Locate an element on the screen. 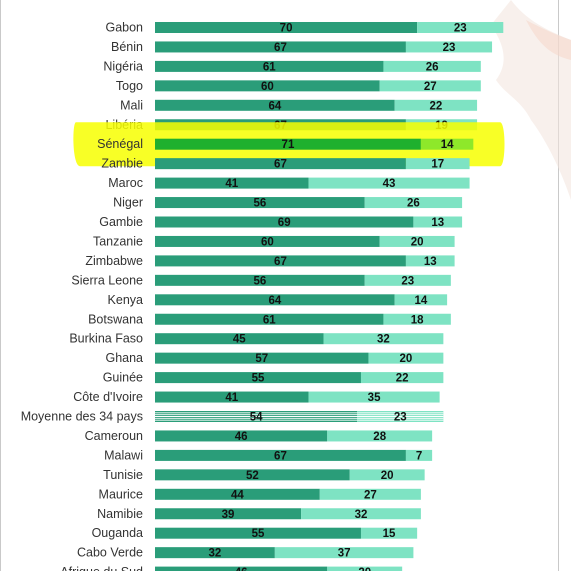  value-label-series-1: 69 is located at coordinates (284, 223).